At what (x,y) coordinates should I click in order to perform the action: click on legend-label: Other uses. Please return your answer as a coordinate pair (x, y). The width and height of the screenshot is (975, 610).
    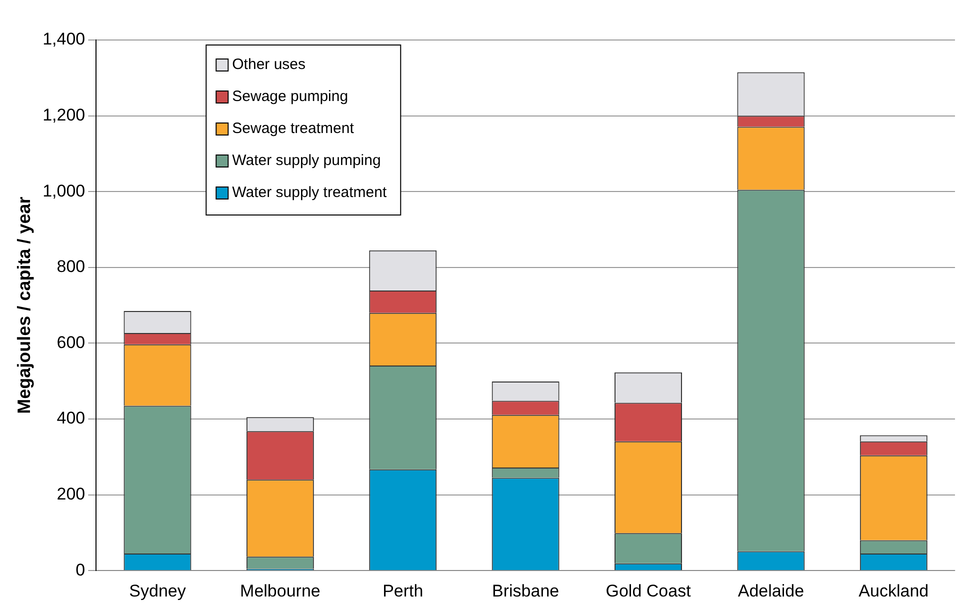
    Looking at the image, I should click on (269, 65).